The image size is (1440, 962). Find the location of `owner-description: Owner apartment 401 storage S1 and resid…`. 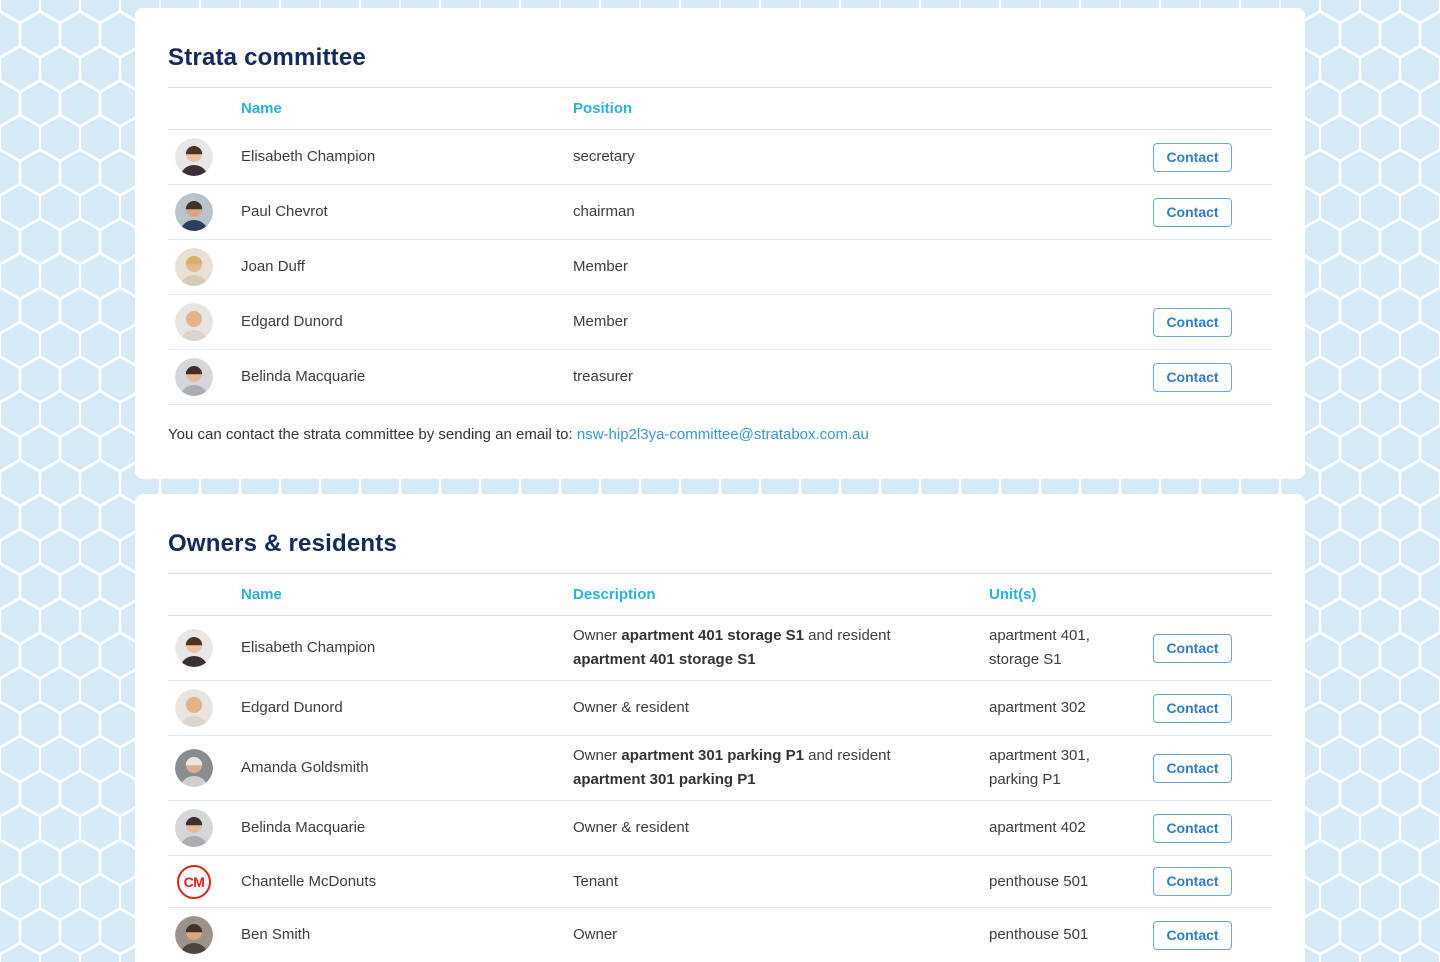

owner-description: Owner apartment 401 storage S1 and resid… is located at coordinates (732, 647).